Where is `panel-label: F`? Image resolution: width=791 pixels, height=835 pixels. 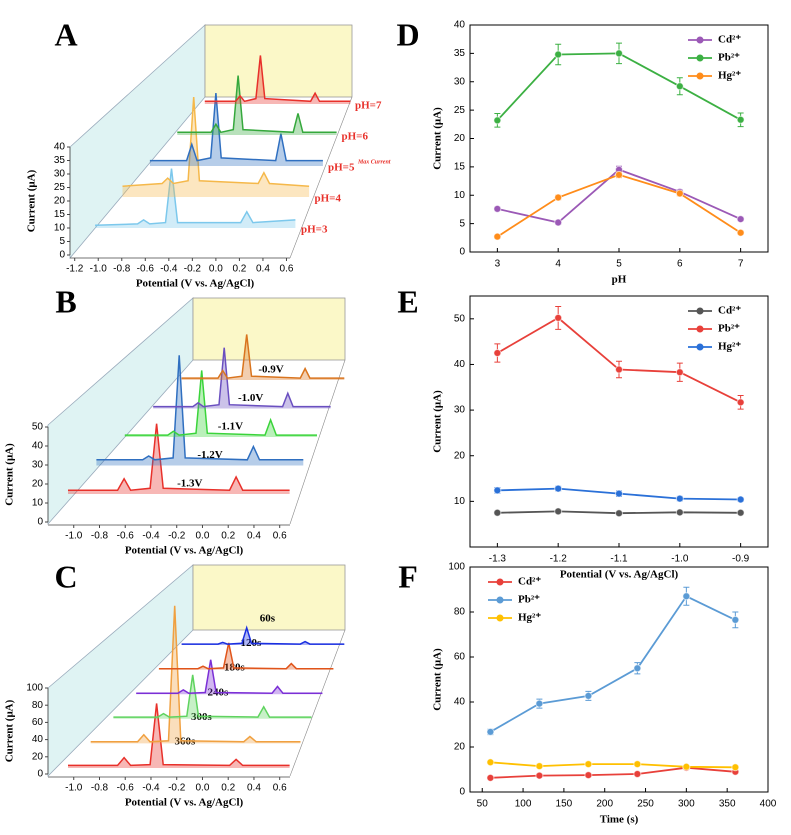 panel-label: F is located at coordinates (408, 576).